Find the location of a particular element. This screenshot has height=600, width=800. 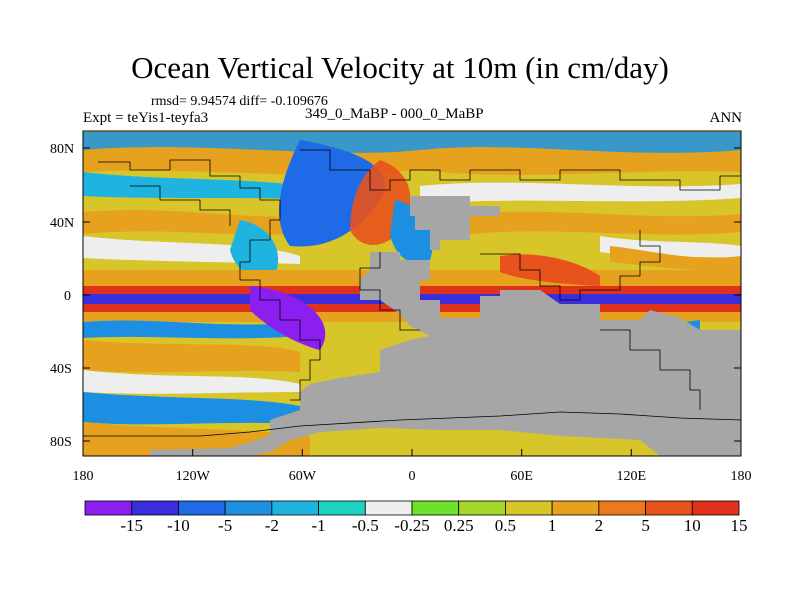

colorbar-label: 2 is located at coordinates (599, 525).